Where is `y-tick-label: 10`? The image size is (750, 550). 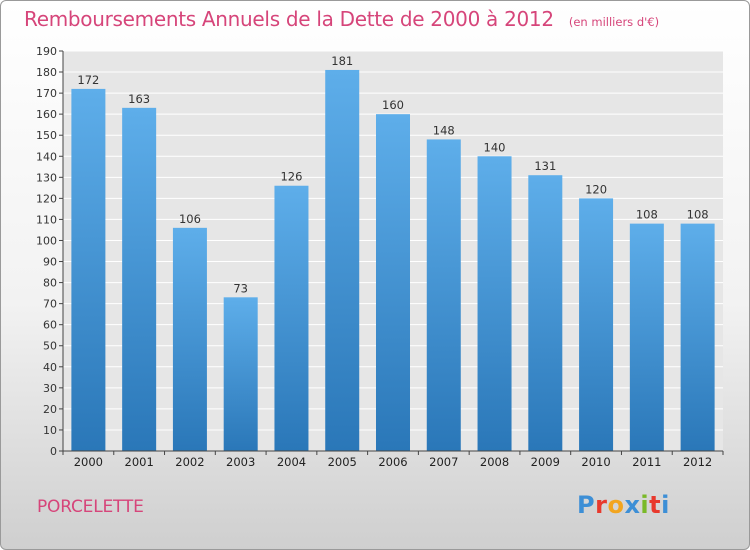
y-tick-label: 10 is located at coordinates (50, 430).